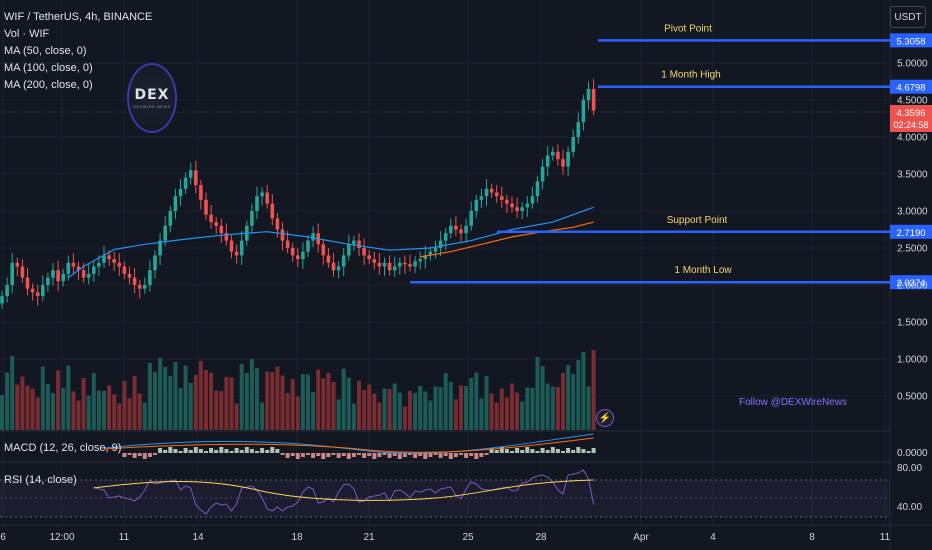 The image size is (932, 550). Describe the element at coordinates (61, 537) in the screenshot. I see `time-tick-label: 12:00` at that location.